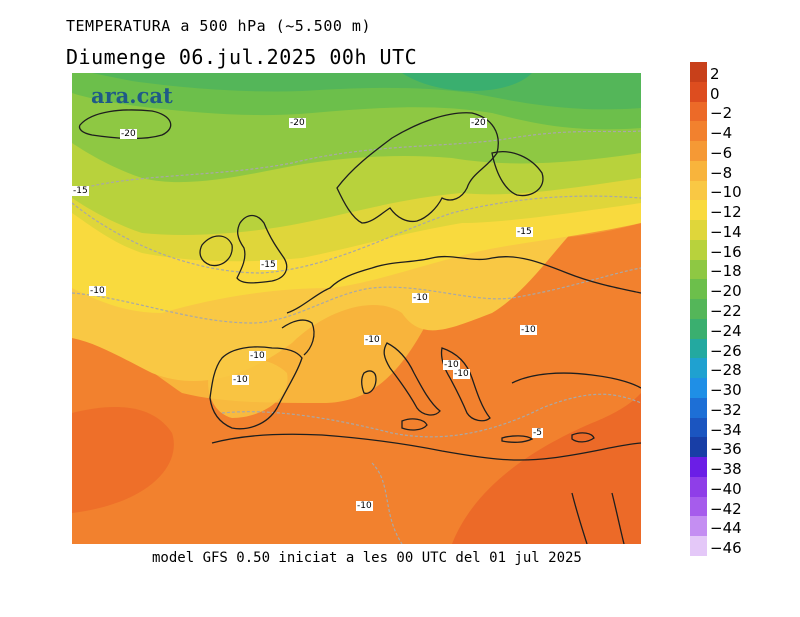 This screenshot has width=800, height=617. I want to click on colorbar-label: −46, so click(726, 548).